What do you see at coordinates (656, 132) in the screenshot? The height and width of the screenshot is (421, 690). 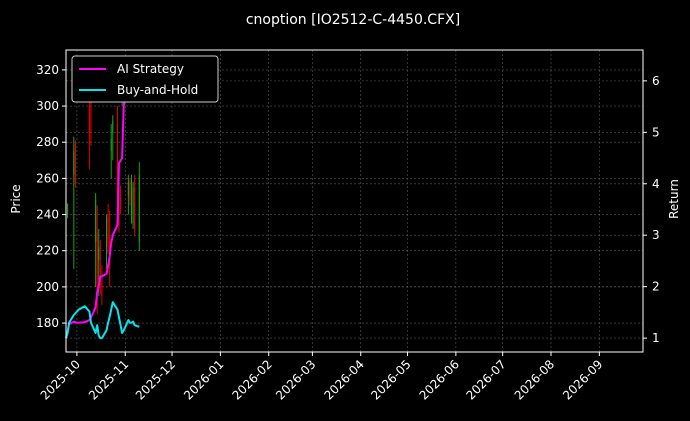 I see `y2-tick-label: 5` at bounding box center [656, 132].